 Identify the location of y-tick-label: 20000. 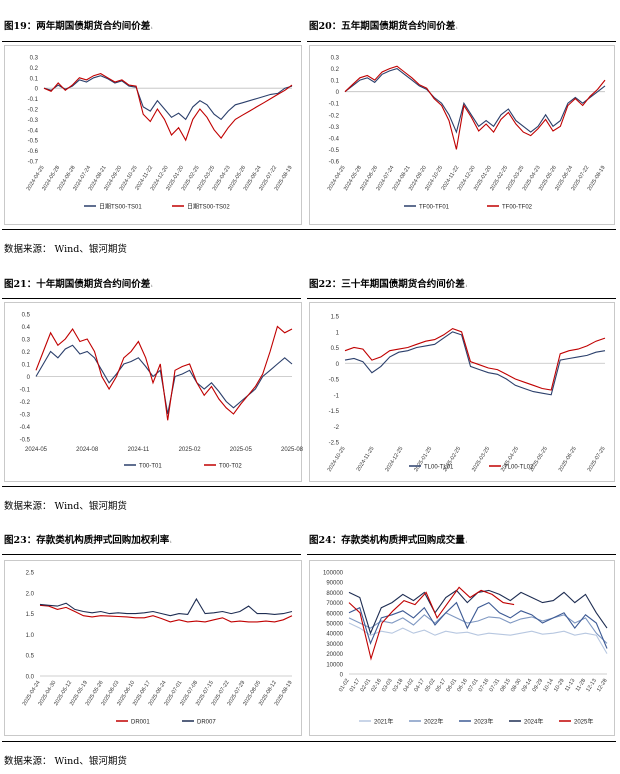
(334, 655).